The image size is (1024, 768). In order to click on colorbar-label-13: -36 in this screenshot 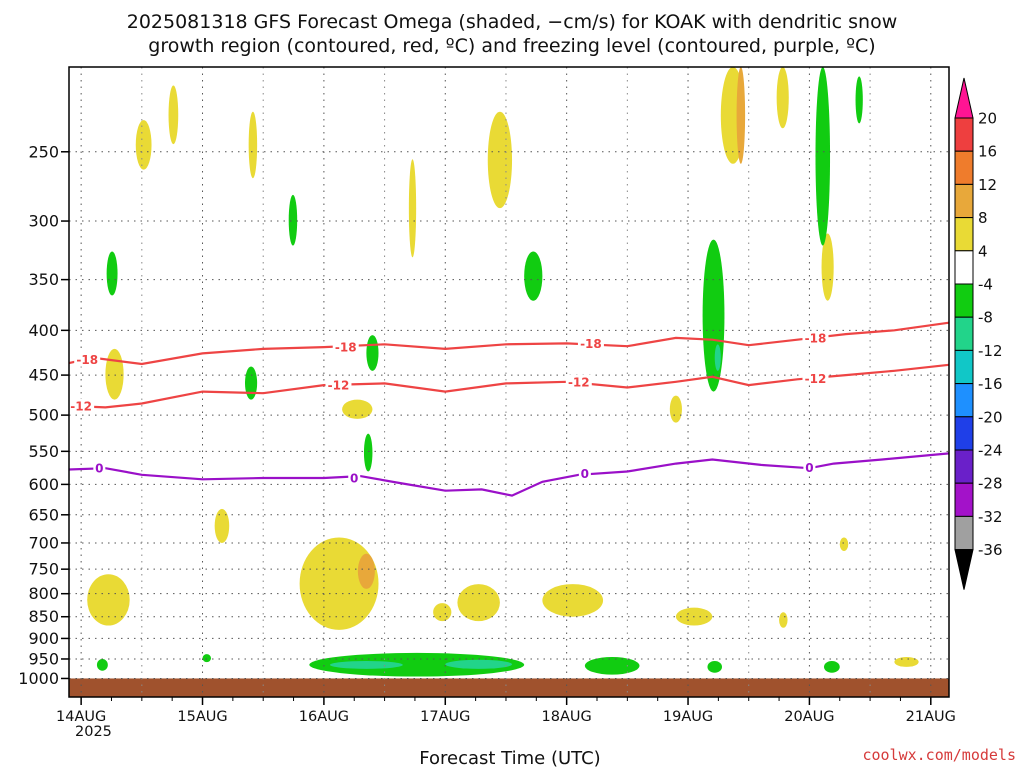, I will do `click(990, 550)`.